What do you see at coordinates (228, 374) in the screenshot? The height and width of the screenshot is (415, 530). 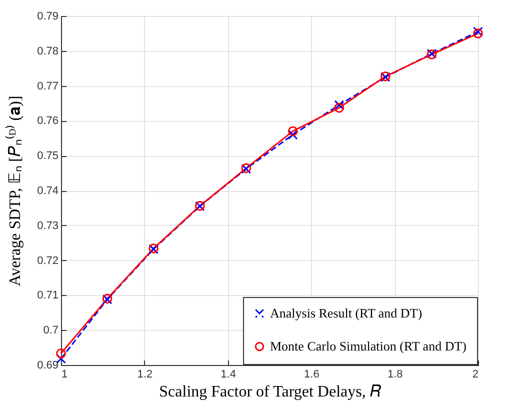 I see `x-tick-label: 1.4` at bounding box center [228, 374].